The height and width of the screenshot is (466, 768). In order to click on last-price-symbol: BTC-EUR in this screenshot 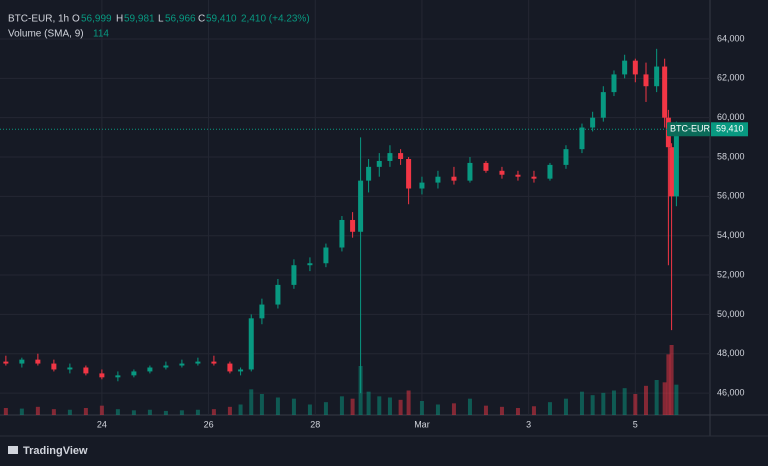, I will do `click(690, 129)`.